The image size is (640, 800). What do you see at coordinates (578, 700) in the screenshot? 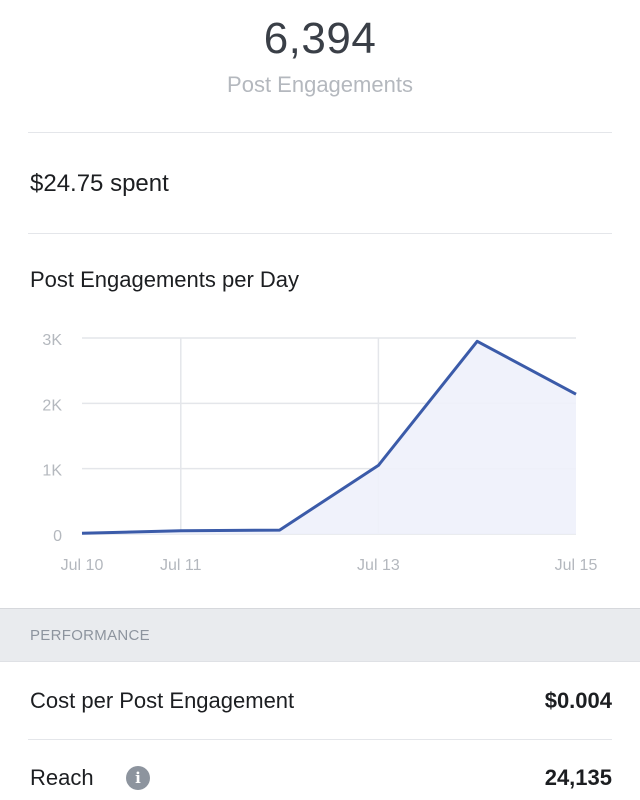
I see `cost-per-engagement-value: $0.004` at bounding box center [578, 700].